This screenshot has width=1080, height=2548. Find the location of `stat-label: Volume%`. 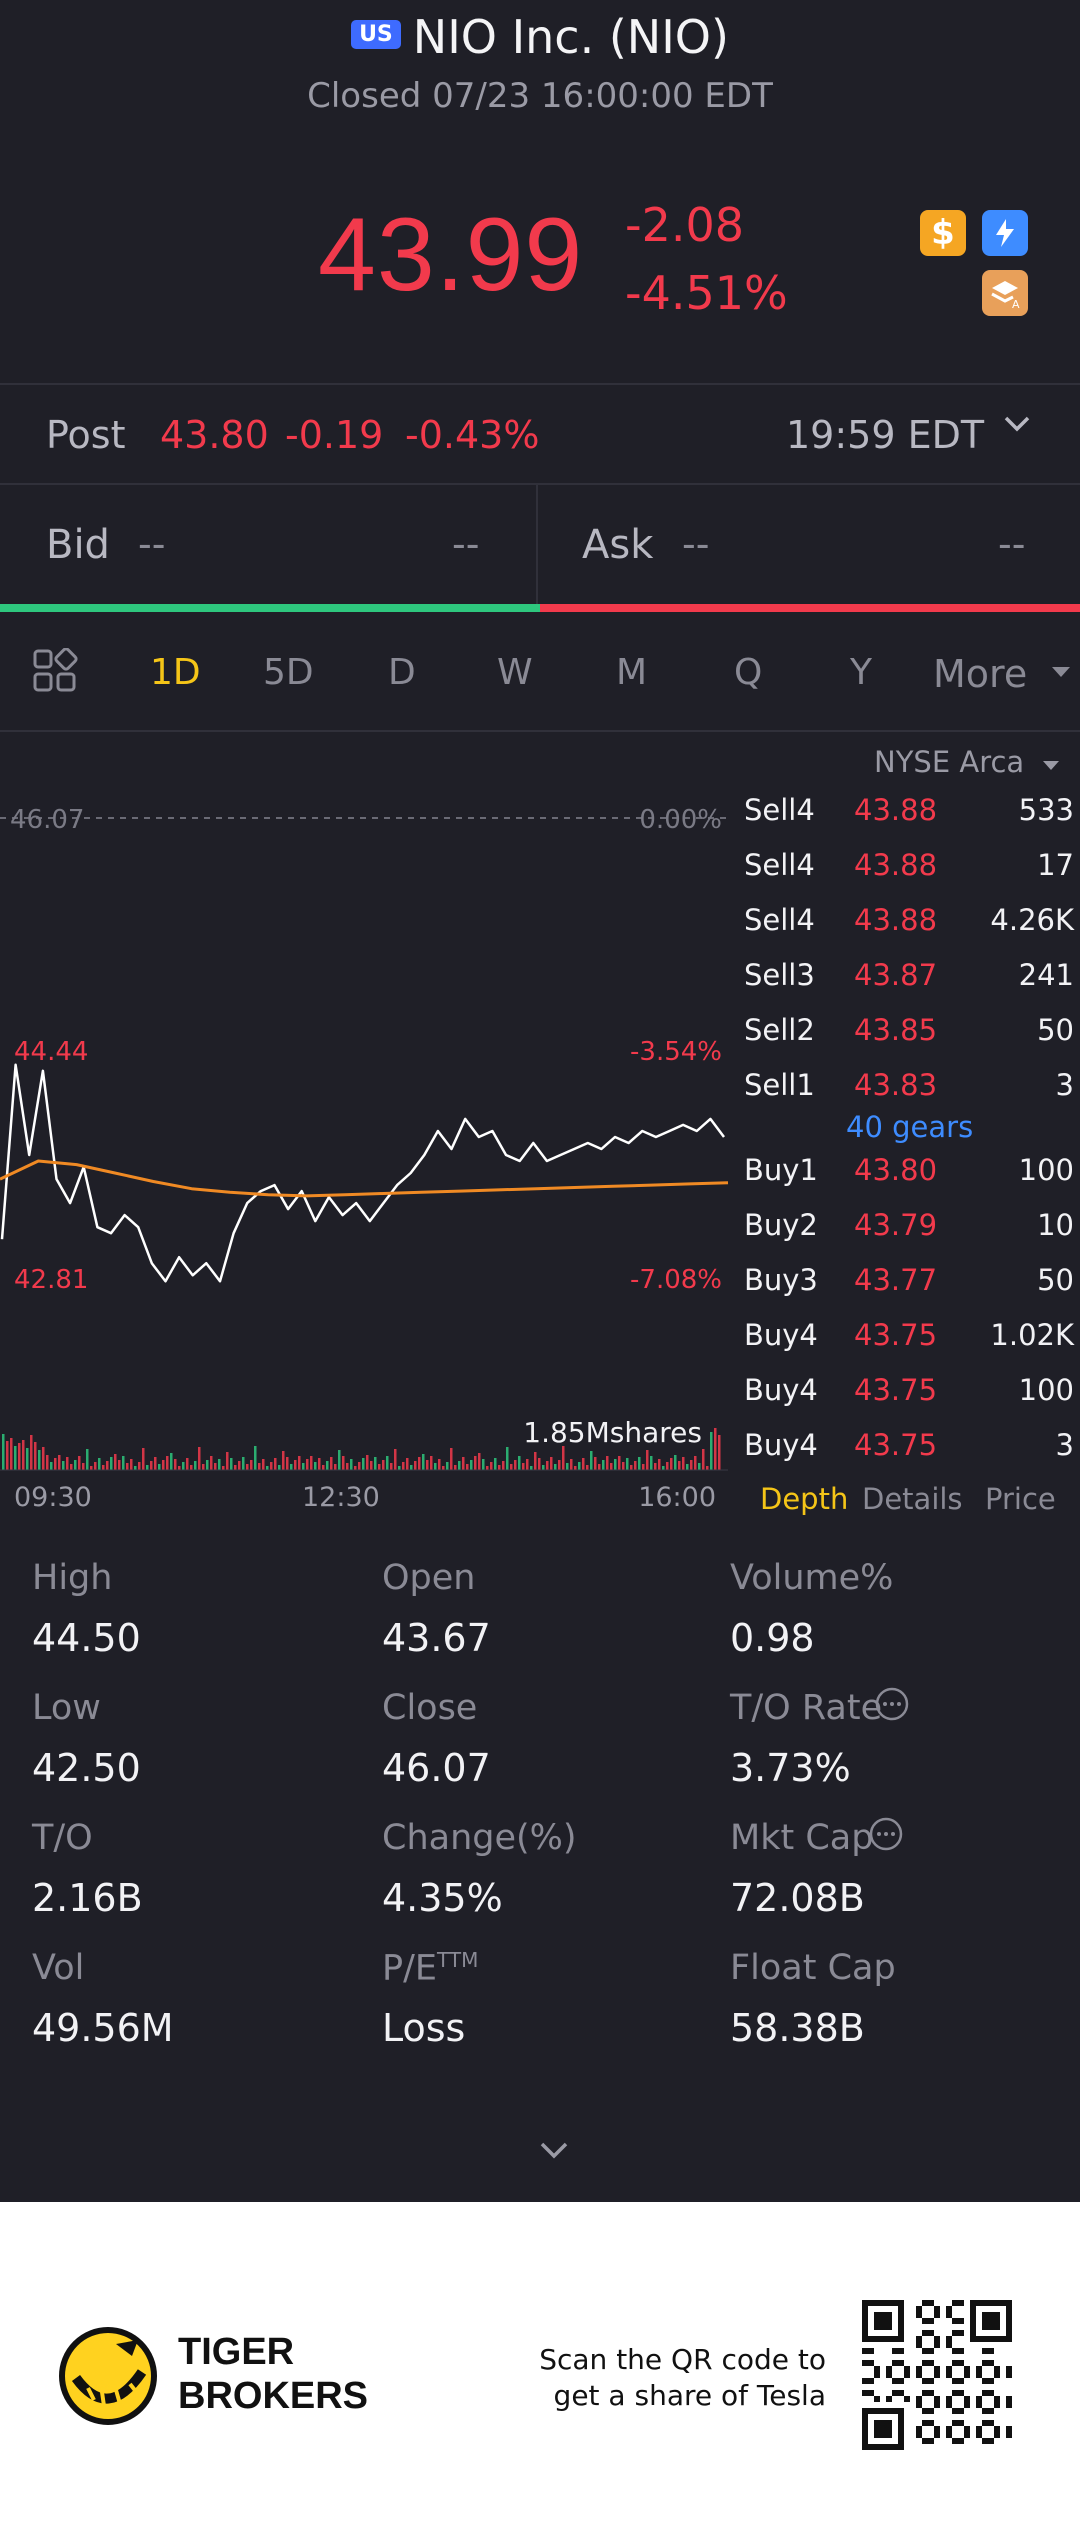

stat-label: Volume% is located at coordinates (811, 1578).